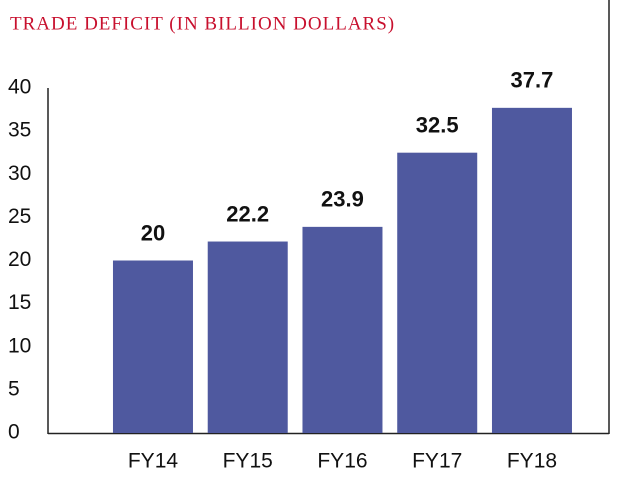 This screenshot has width=625, height=481. Describe the element at coordinates (19, 216) in the screenshot. I see `y-tick-label: 25` at that location.